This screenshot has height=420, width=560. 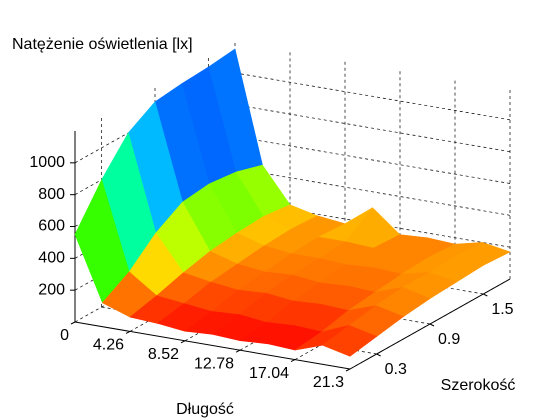 I want to click on x-tick-label: 0, so click(x=64, y=335).